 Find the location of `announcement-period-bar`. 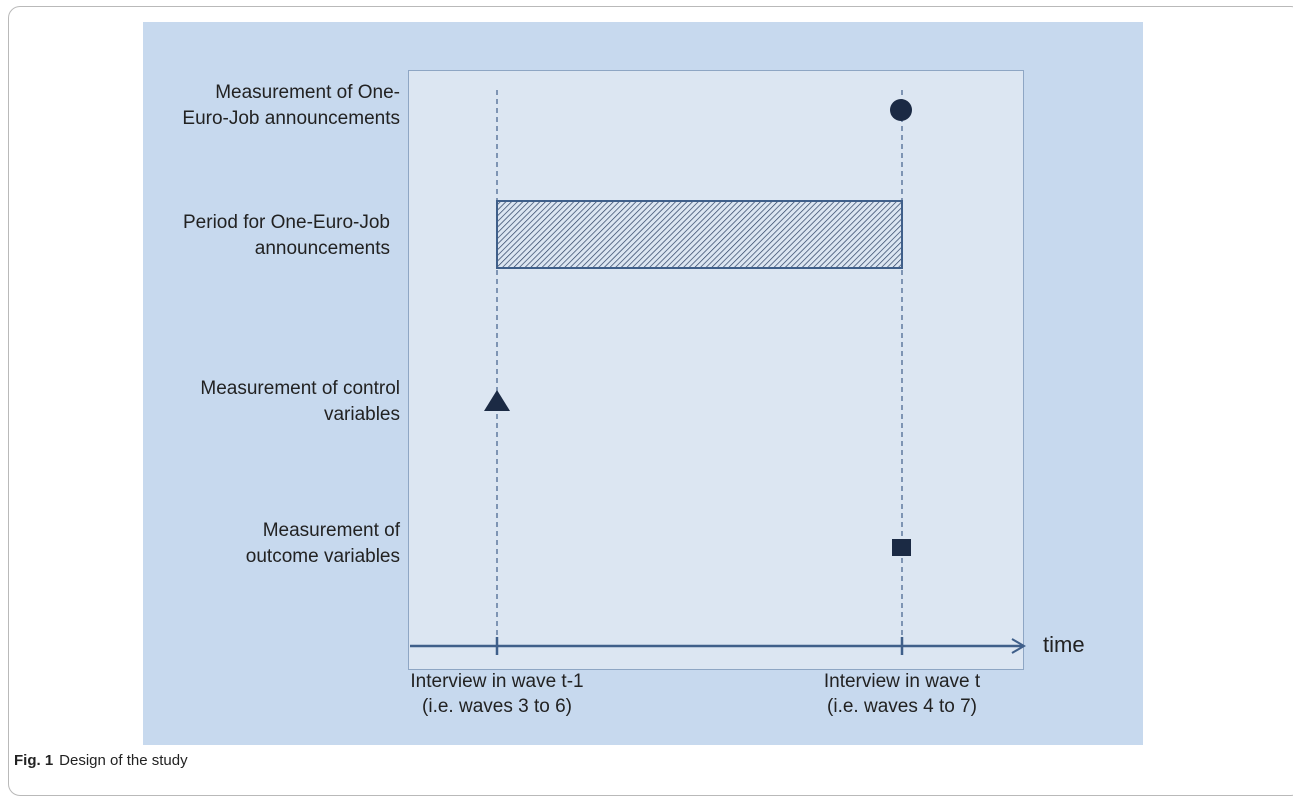

announcement-period-bar is located at coordinates (699, 234).